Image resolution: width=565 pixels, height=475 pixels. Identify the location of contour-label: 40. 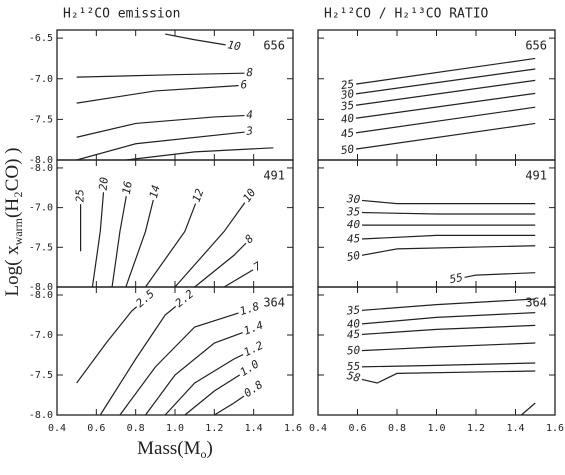
(347, 119).